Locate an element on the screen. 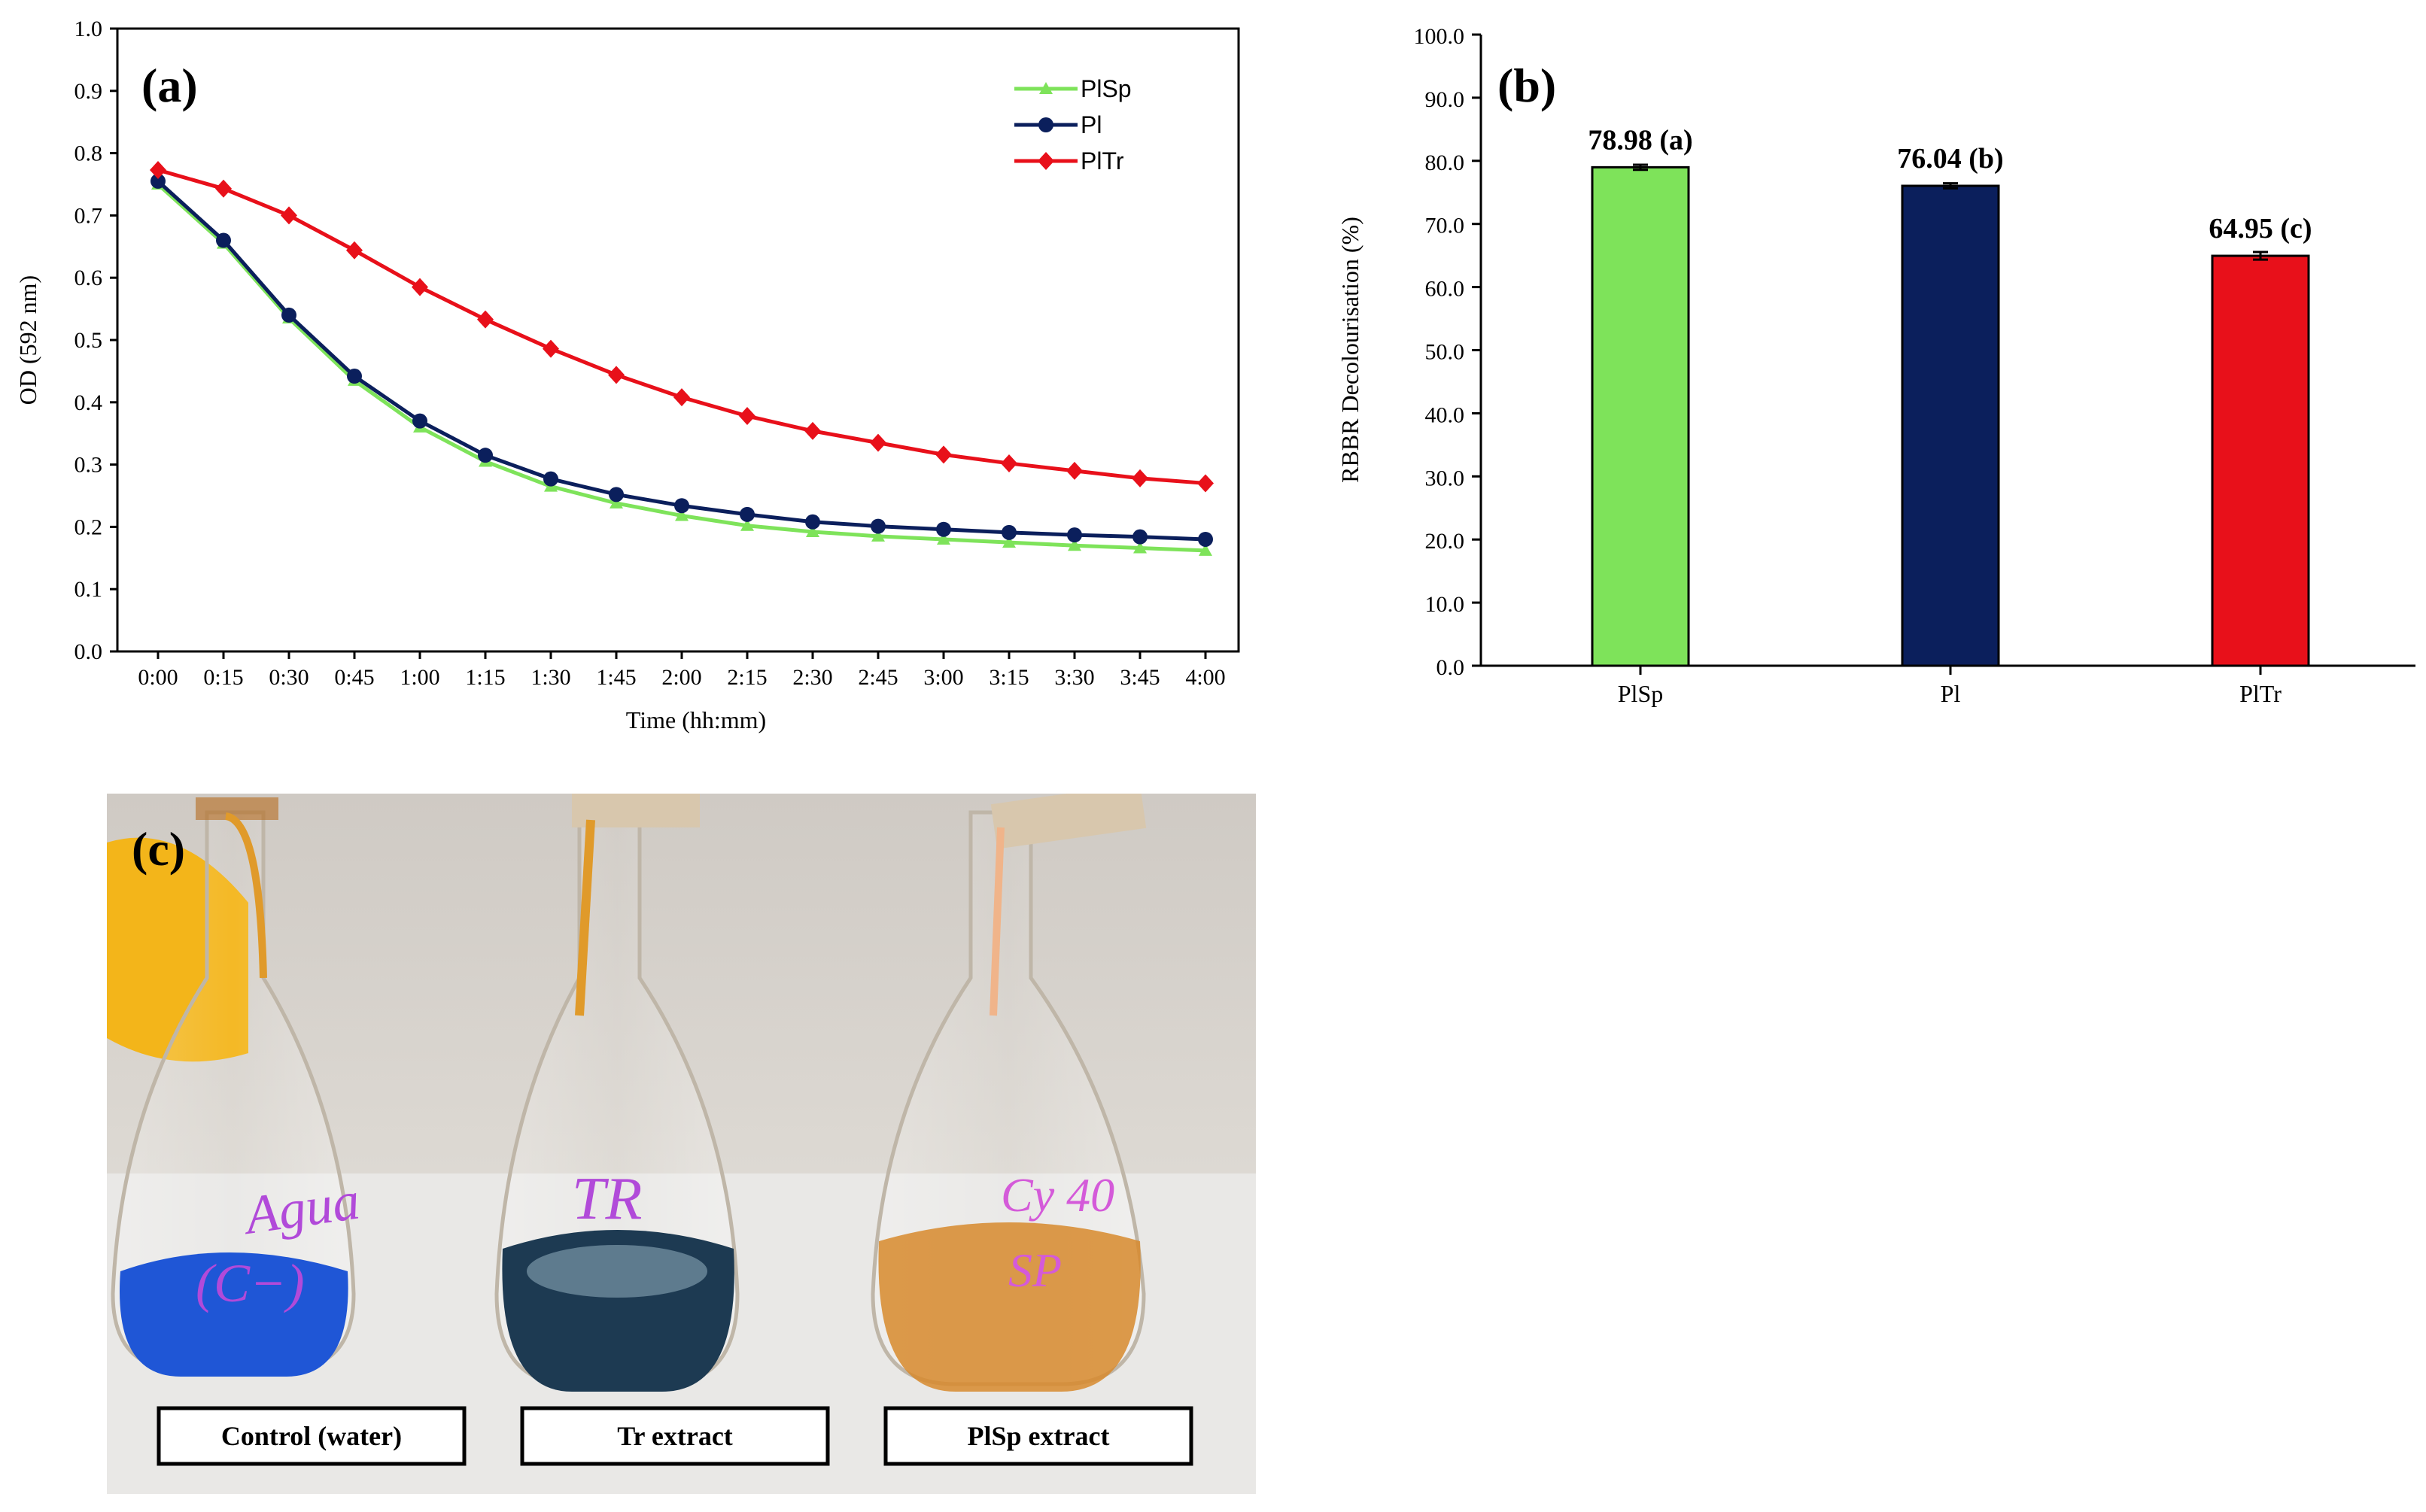 The height and width of the screenshot is (1512, 2426). panel-a-x-tick-label: 0:15 is located at coordinates (223, 677).